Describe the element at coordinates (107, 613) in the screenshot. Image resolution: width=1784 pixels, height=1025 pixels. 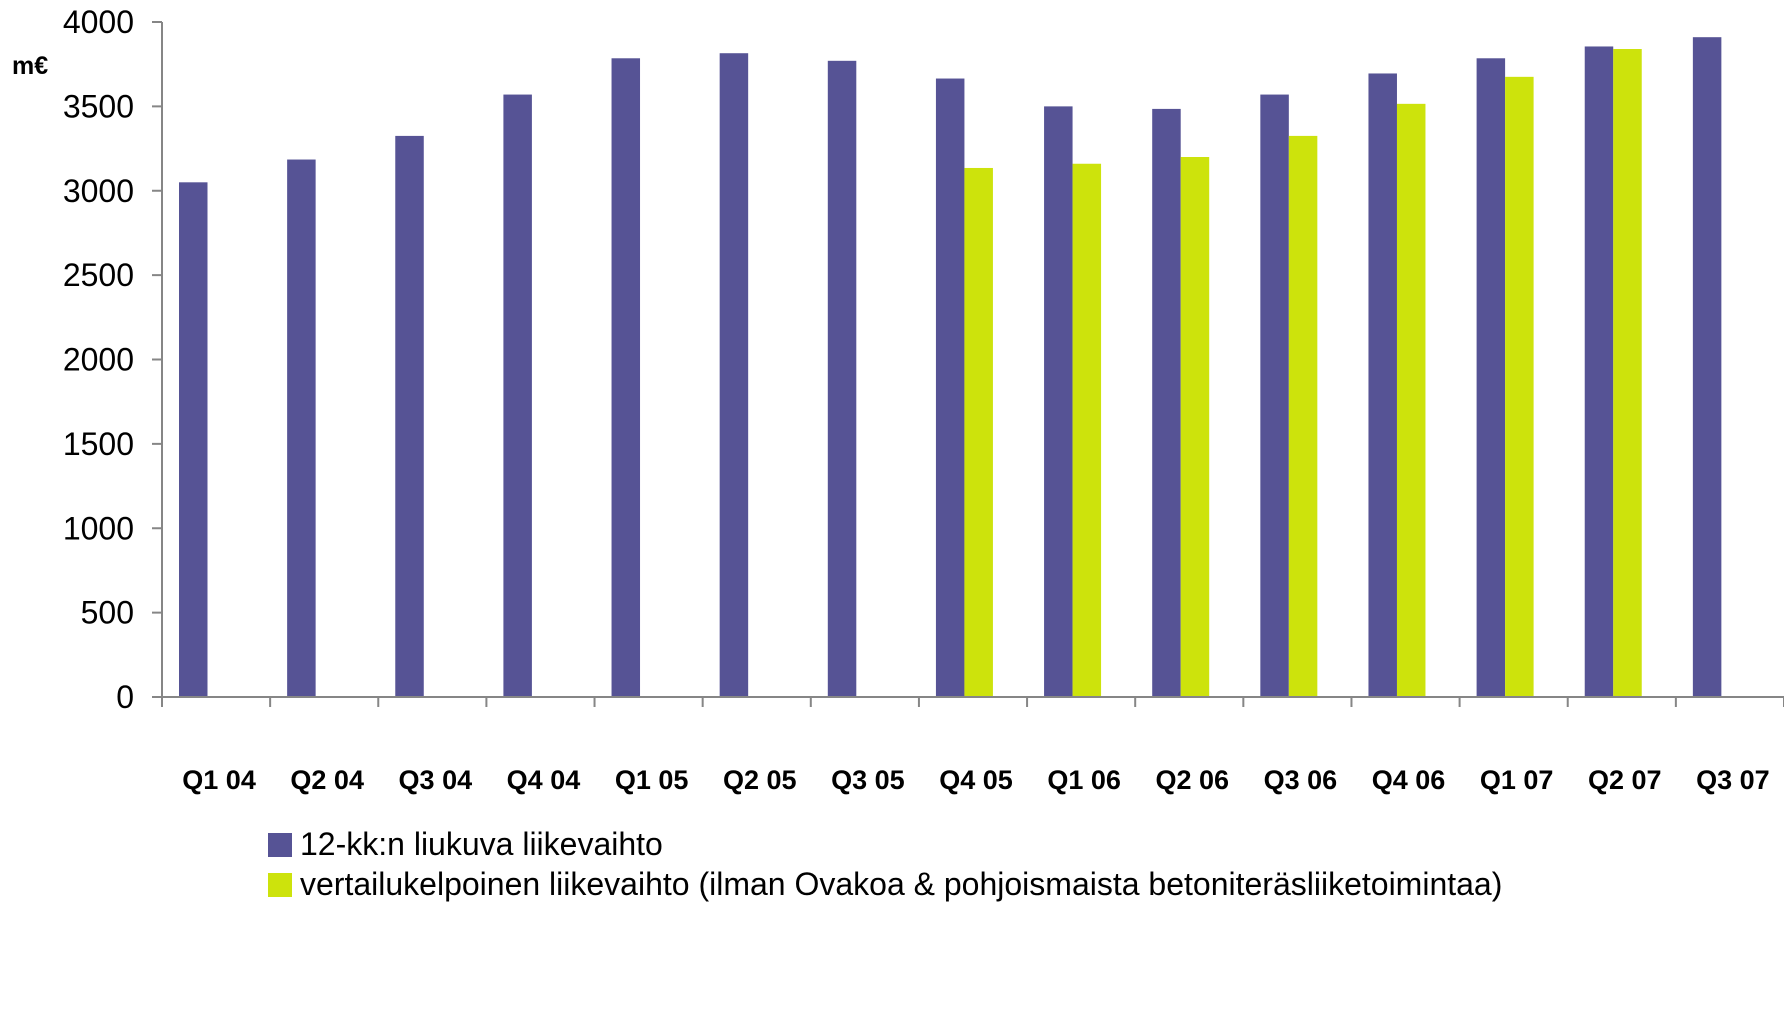
I see `y-tick-label: 500` at that location.